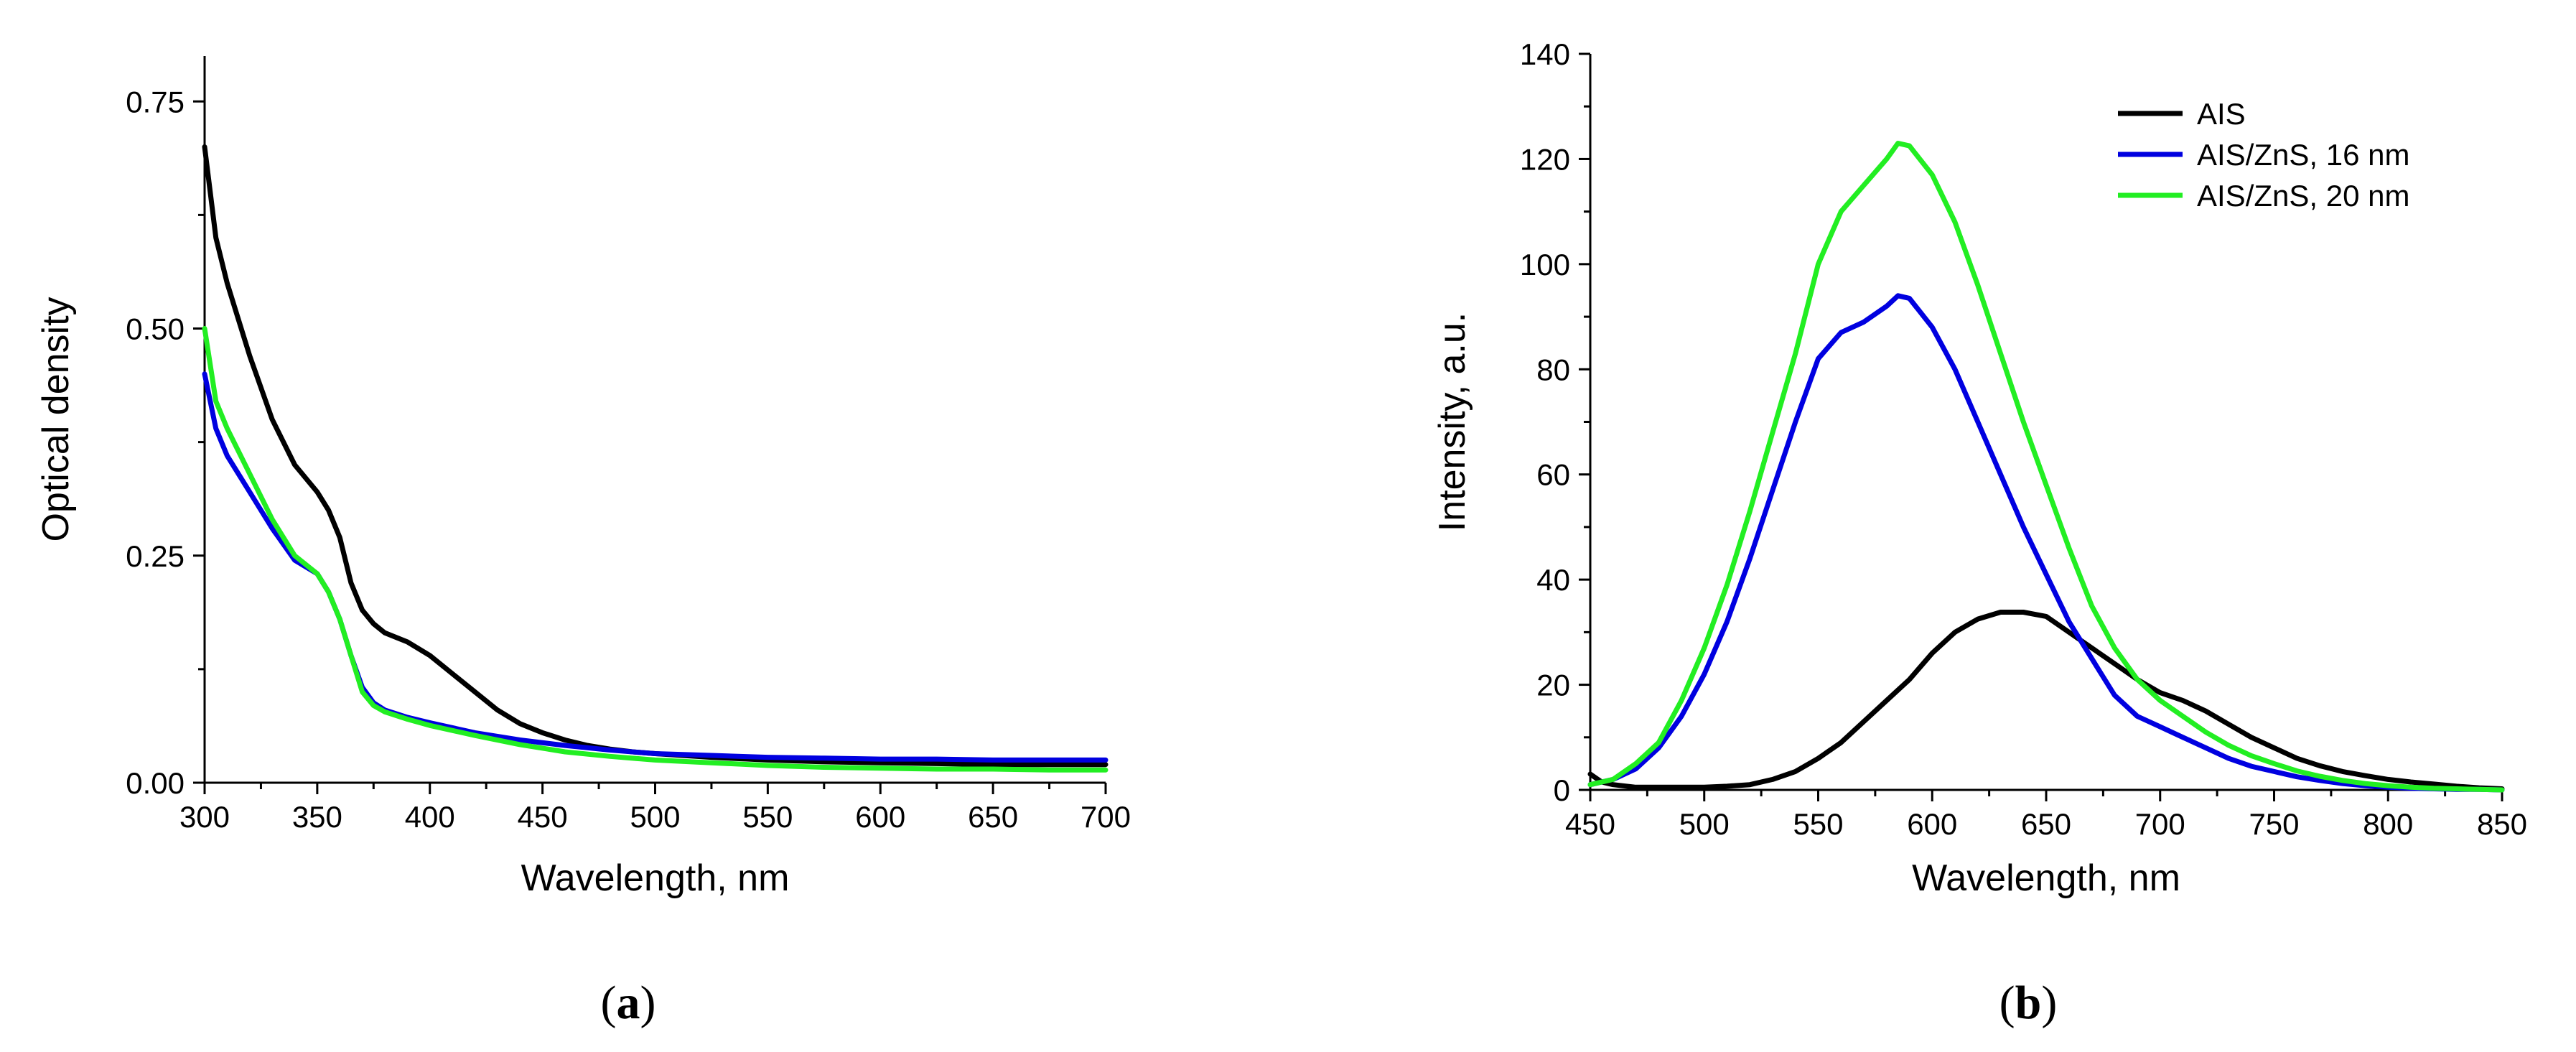  Describe the element at coordinates (2160, 824) in the screenshot. I see `panel-b-x-tick-label: 700` at that location.